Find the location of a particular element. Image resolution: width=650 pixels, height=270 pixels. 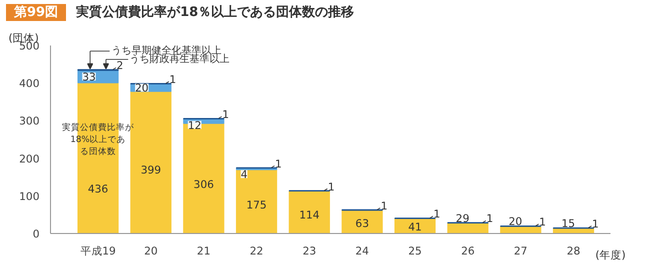

y-tick-label: 400 is located at coordinates (29, 83).